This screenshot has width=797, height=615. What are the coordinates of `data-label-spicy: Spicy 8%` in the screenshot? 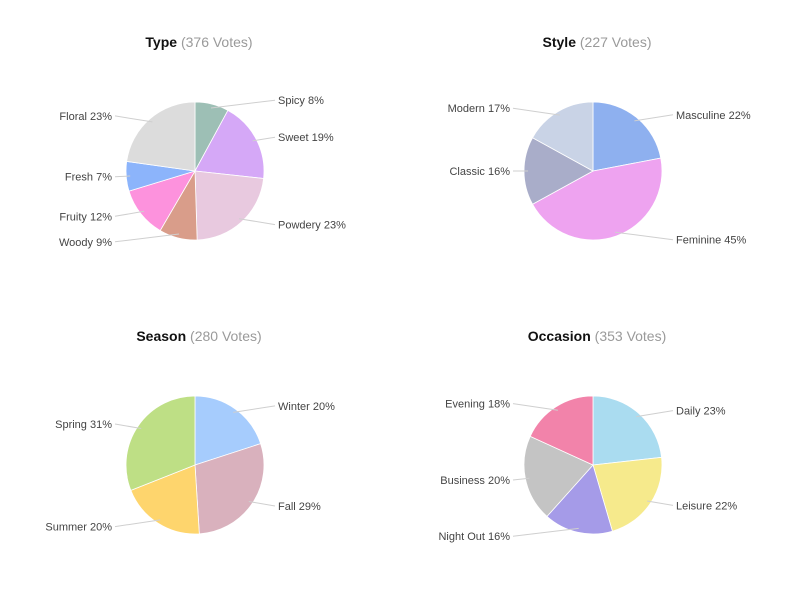 It's located at (301, 101).